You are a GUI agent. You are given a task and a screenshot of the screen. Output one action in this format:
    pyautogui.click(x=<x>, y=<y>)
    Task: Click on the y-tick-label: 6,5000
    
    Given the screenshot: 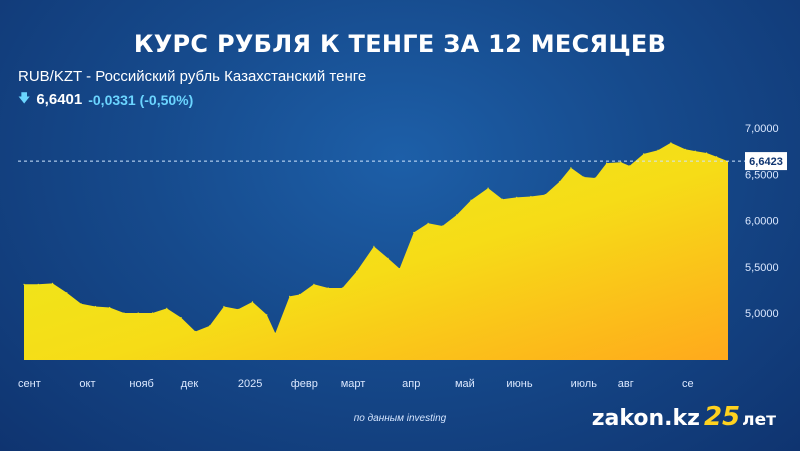 What is the action you would take?
    pyautogui.click(x=762, y=175)
    